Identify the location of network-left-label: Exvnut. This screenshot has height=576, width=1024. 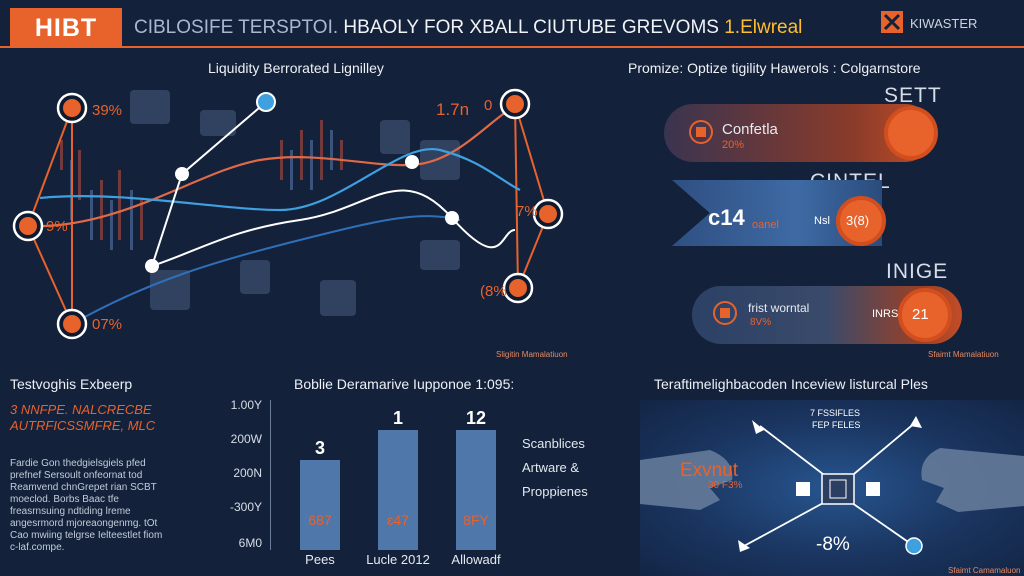
(709, 470).